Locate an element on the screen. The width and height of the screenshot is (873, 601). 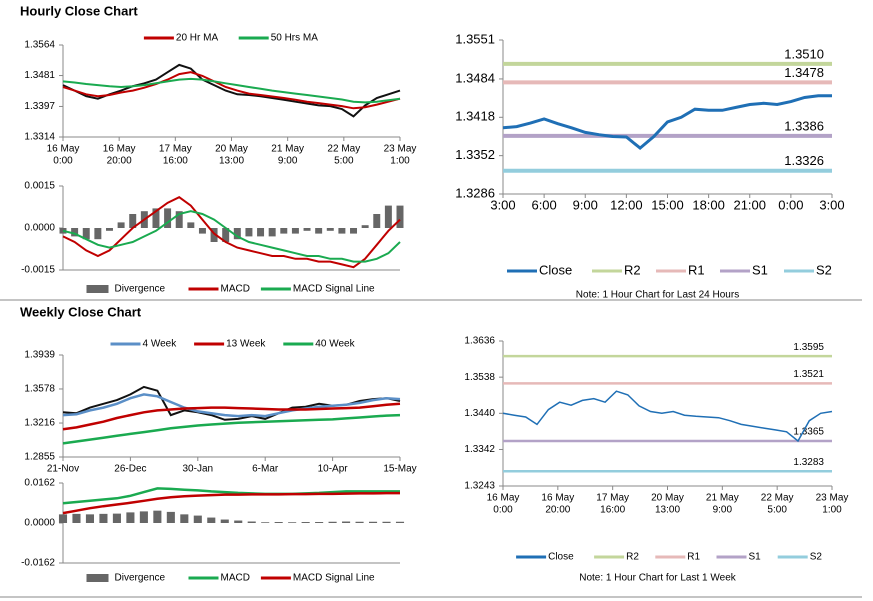
y-tick-label: 1.3418 is located at coordinates (475, 116).